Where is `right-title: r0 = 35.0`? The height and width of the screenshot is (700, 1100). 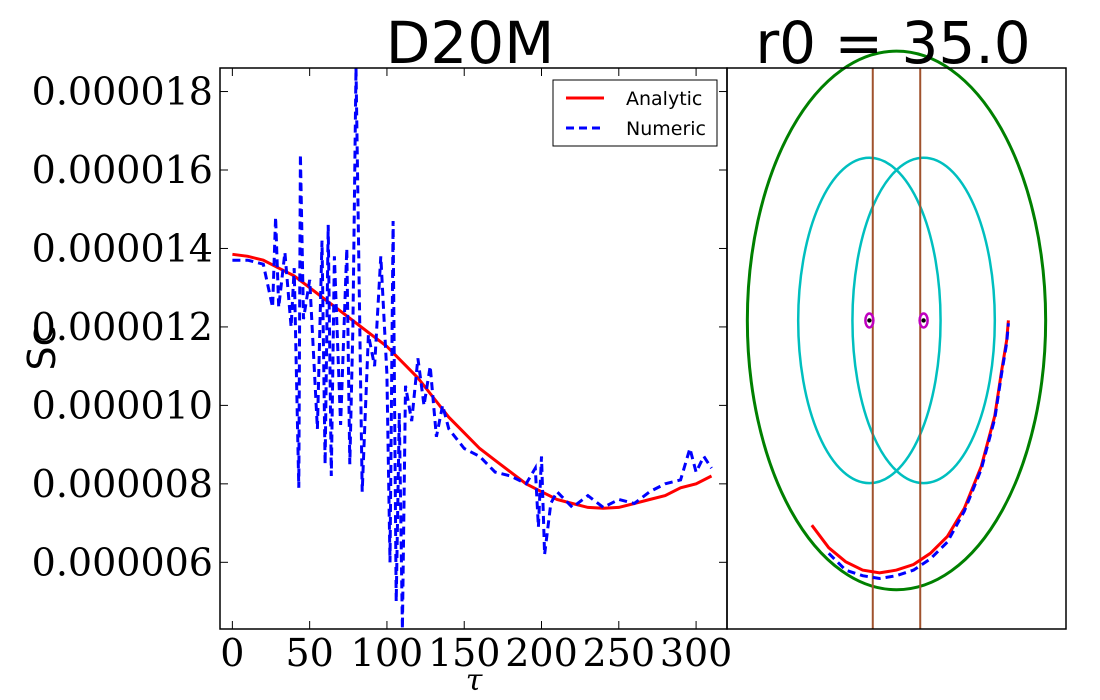 right-title: r0 = 35.0 is located at coordinates (892, 43).